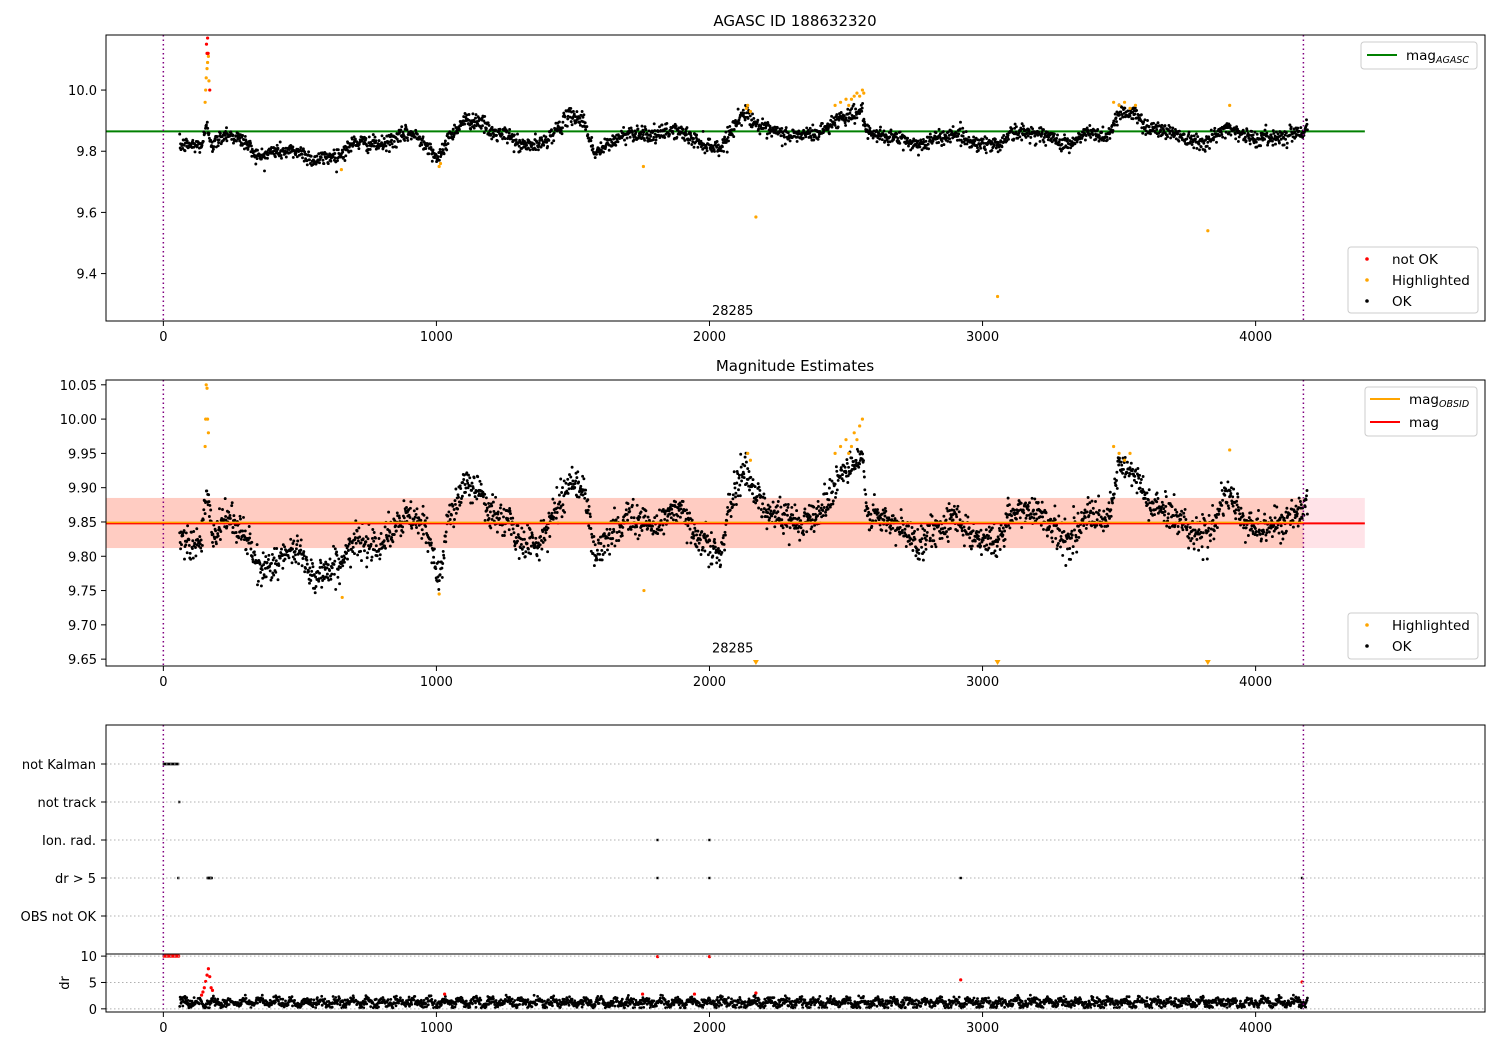 Image resolution: width=1500 pixels, height=1050 pixels. Describe the element at coordinates (1437, 57) in the screenshot. I see `legend-label-mag-agasc: magAGASC` at that location.